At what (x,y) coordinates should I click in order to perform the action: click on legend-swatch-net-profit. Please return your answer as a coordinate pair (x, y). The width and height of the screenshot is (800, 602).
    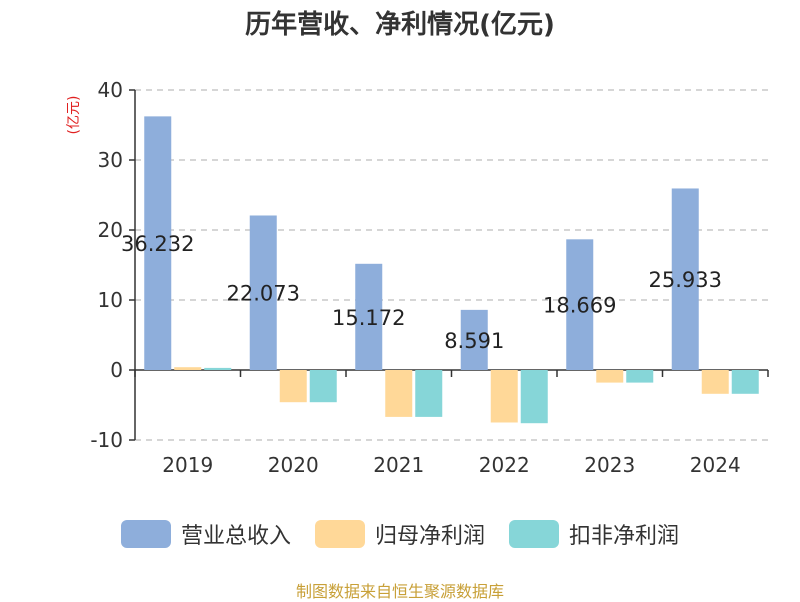
    Looking at the image, I should click on (339, 534).